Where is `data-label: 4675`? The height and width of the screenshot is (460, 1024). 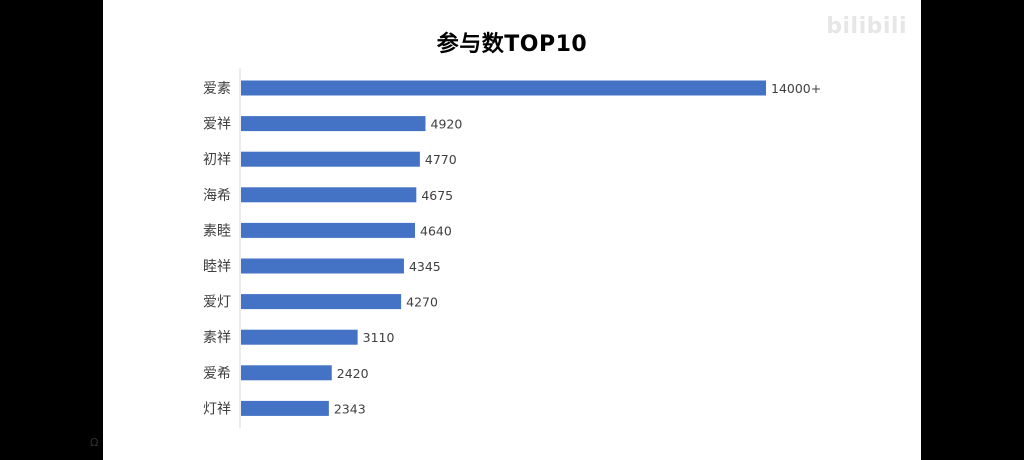 data-label: 4675 is located at coordinates (437, 195).